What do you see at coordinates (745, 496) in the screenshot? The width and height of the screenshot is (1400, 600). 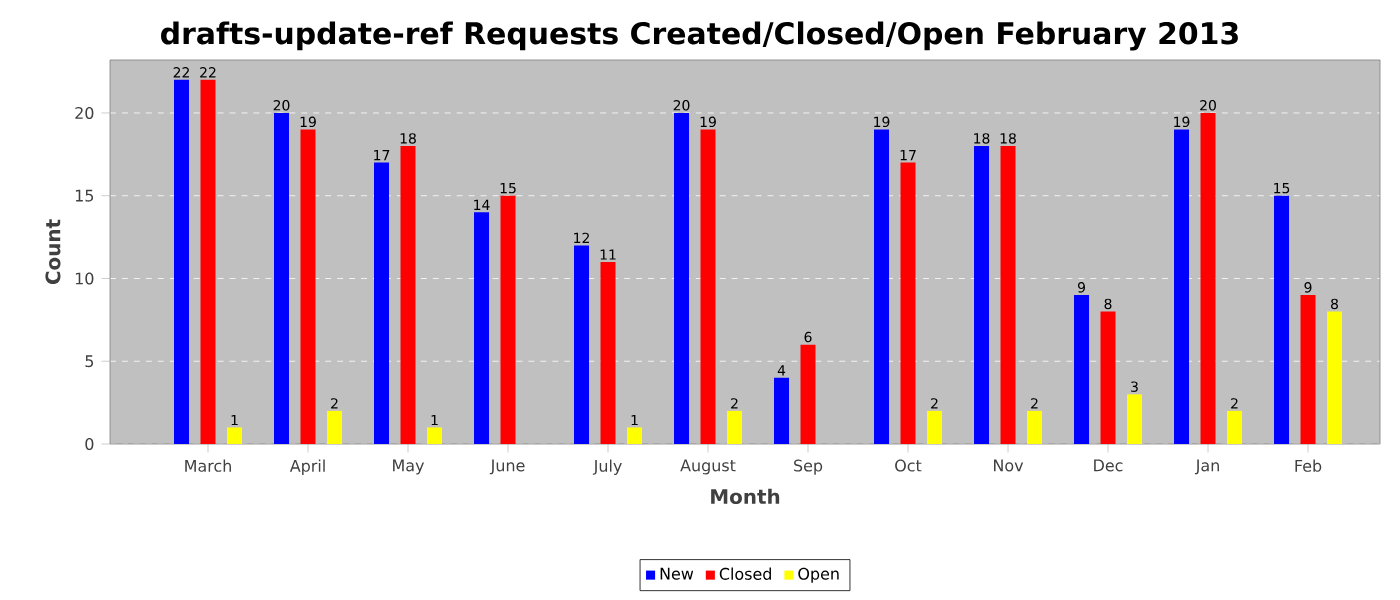 I see `x-axis-title: Month` at bounding box center [745, 496].